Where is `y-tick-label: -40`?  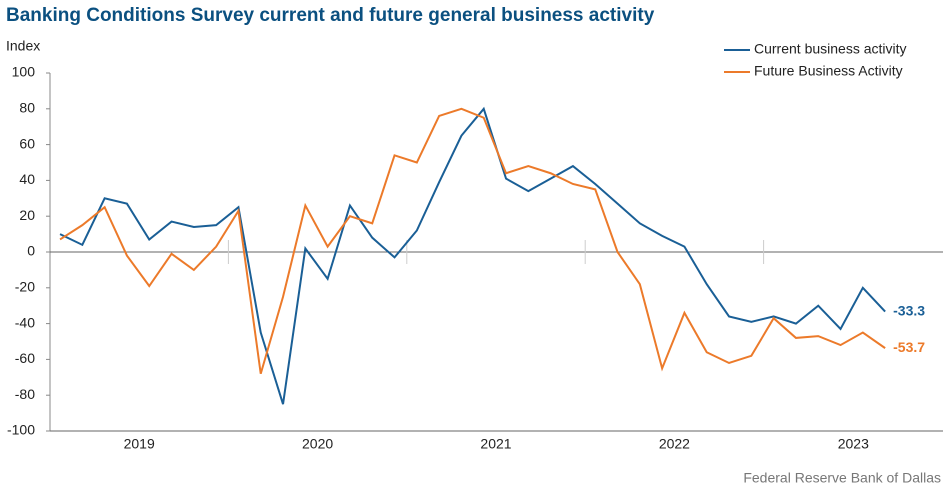
y-tick-label: -40 is located at coordinates (25, 322).